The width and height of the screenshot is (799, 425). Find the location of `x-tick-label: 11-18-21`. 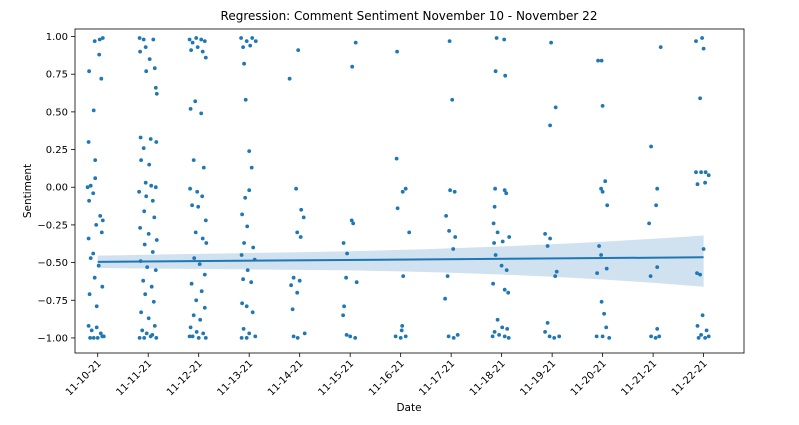

x-tick-label: 11-18-21 is located at coordinates (488, 378).